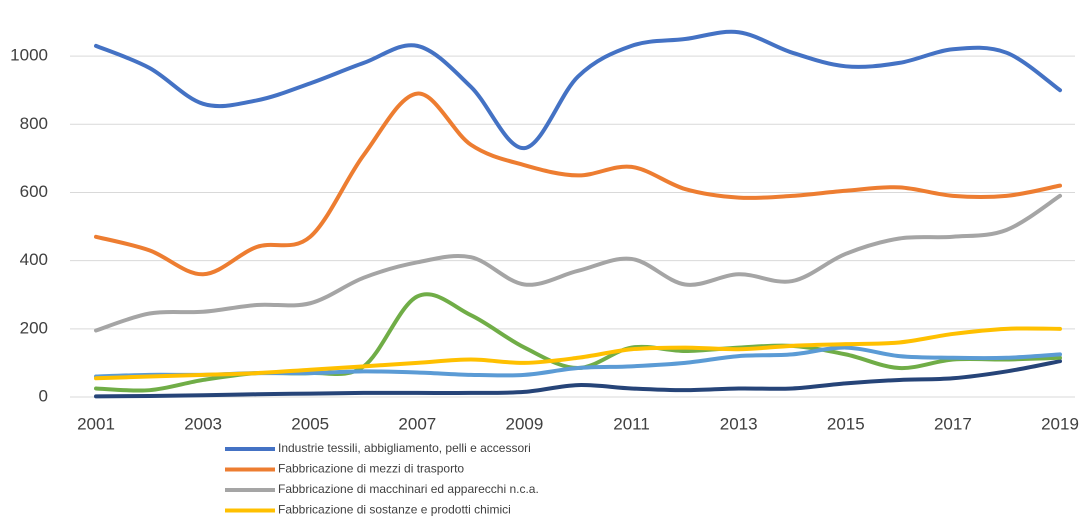 This screenshot has height=518, width=1084. I want to click on x-tick-label: 2001, so click(96, 423).